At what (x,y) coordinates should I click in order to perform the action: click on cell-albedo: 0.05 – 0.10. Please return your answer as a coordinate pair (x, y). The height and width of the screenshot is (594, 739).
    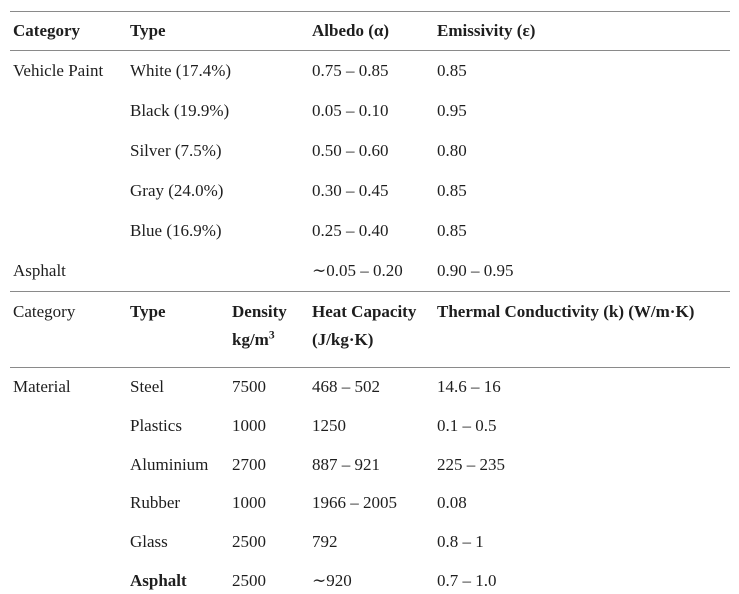
    Looking at the image, I should click on (350, 110).